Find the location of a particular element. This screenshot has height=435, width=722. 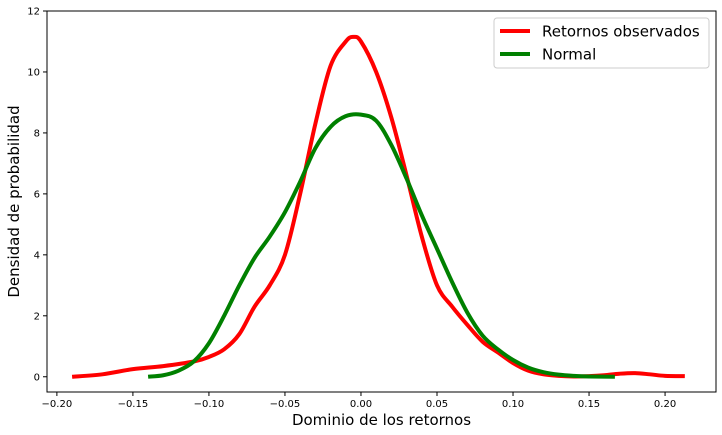

y-tick-label-2: 2 is located at coordinates (37, 316).